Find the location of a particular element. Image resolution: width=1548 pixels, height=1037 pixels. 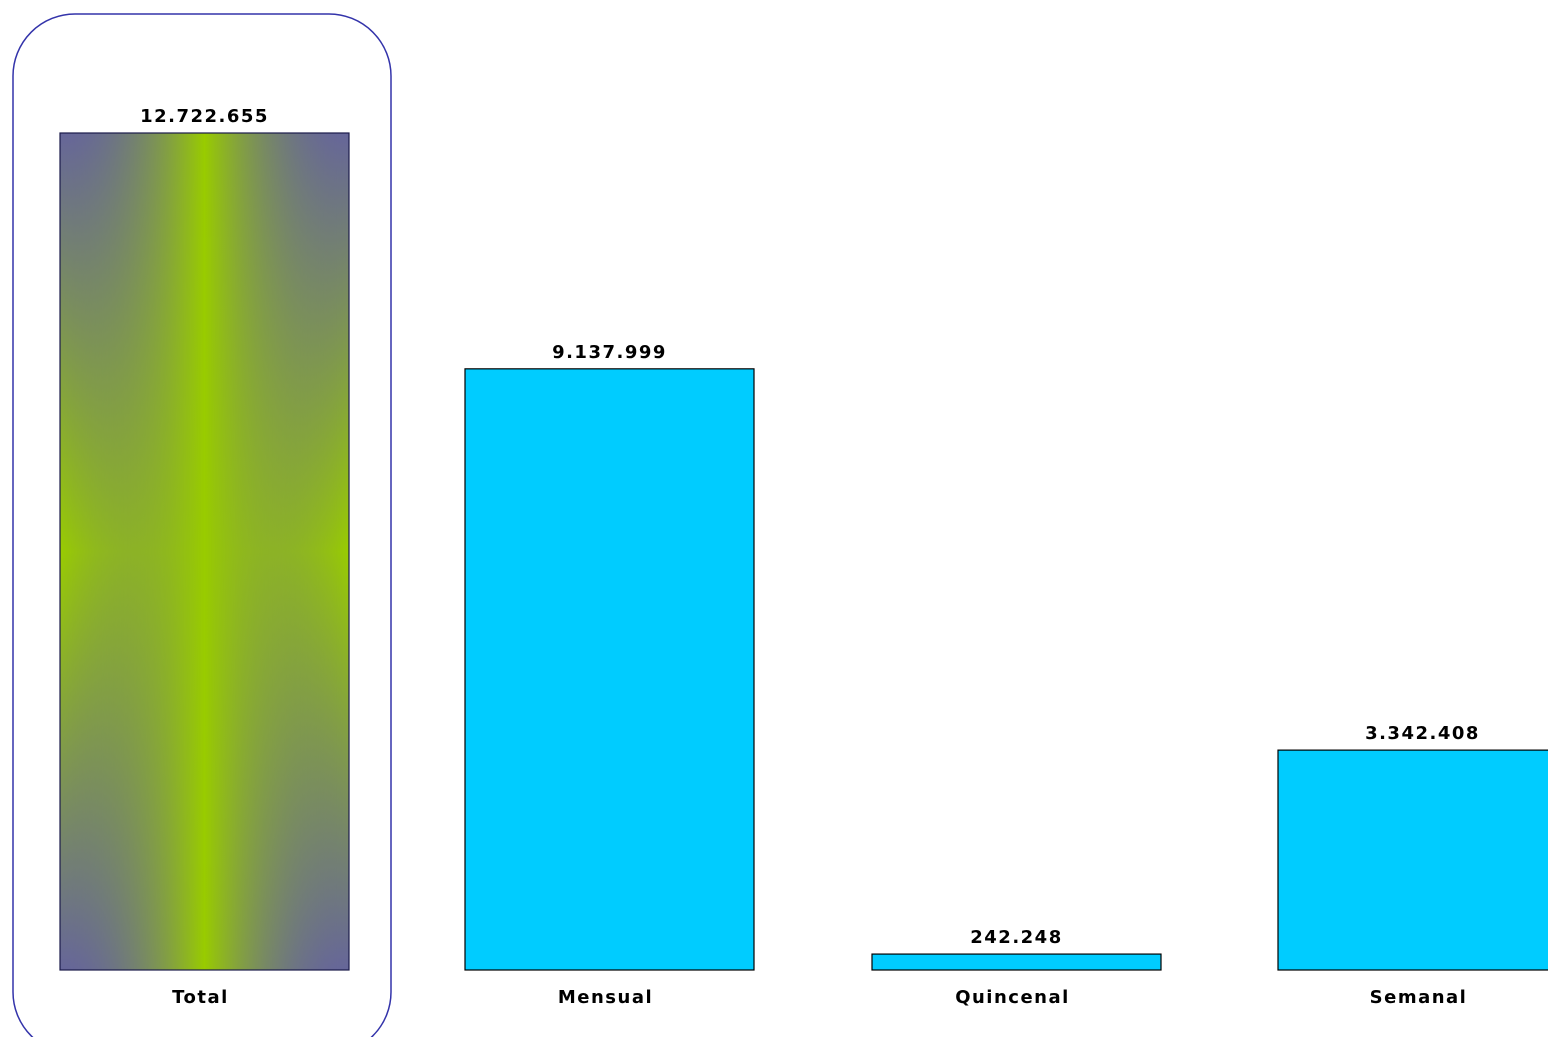

bar-quincenal is located at coordinates (1016, 962).